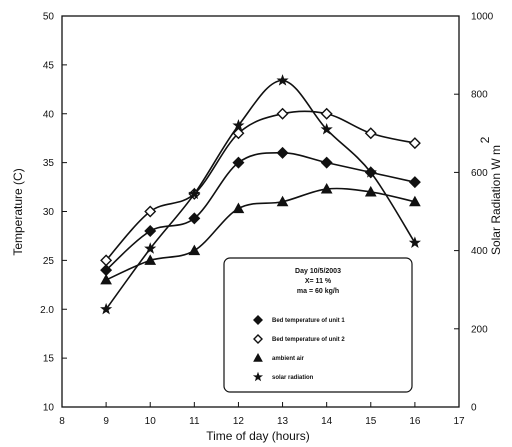 This screenshot has height=447, width=512. Describe the element at coordinates (49, 163) in the screenshot. I see `y-left-tick-label: 35` at that location.